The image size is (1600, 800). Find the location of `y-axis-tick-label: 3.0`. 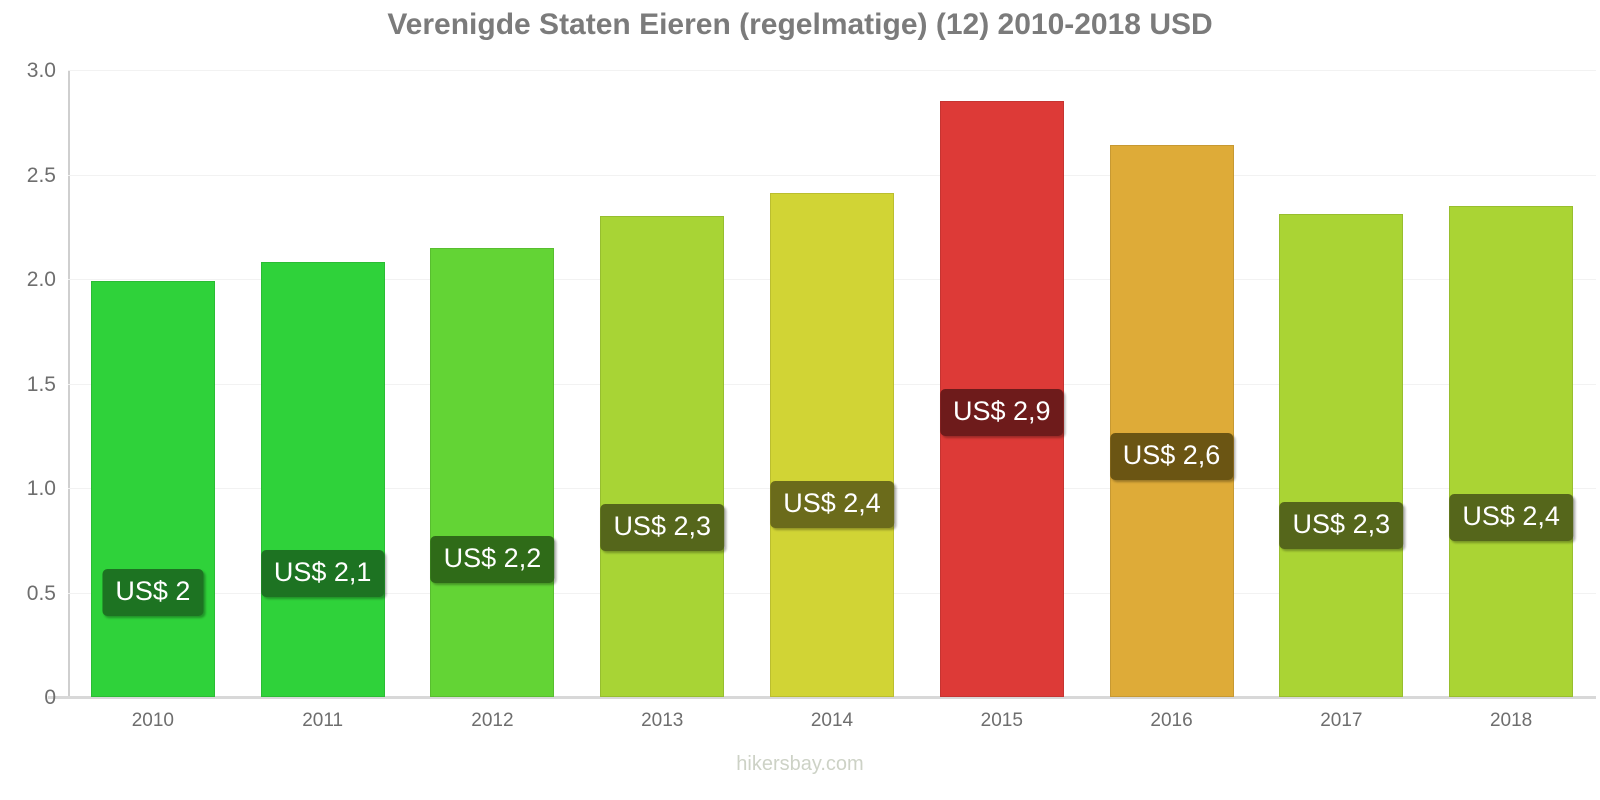

y-axis-tick-label: 3.0 is located at coordinates (41, 70).